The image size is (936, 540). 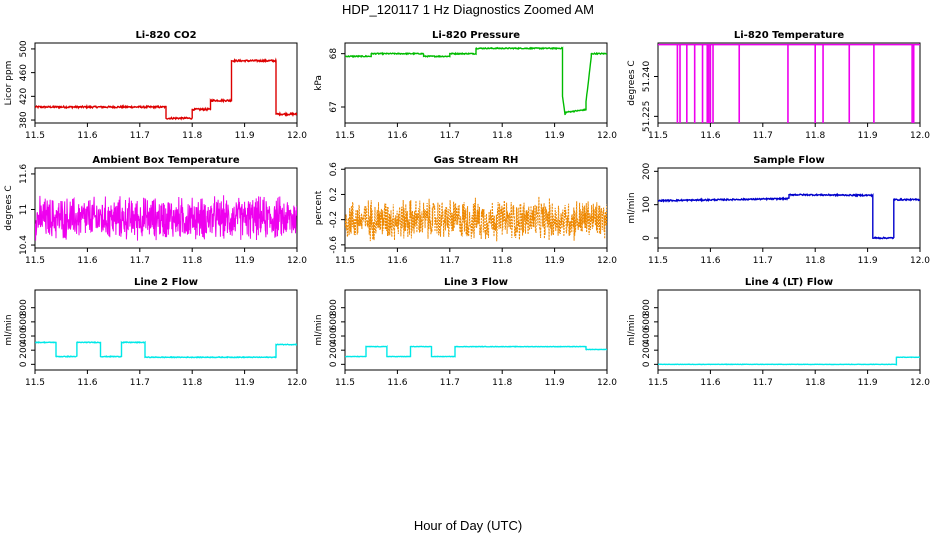 What do you see at coordinates (476, 160) in the screenshot?
I see `panel-title: Gas Stream RH` at bounding box center [476, 160].